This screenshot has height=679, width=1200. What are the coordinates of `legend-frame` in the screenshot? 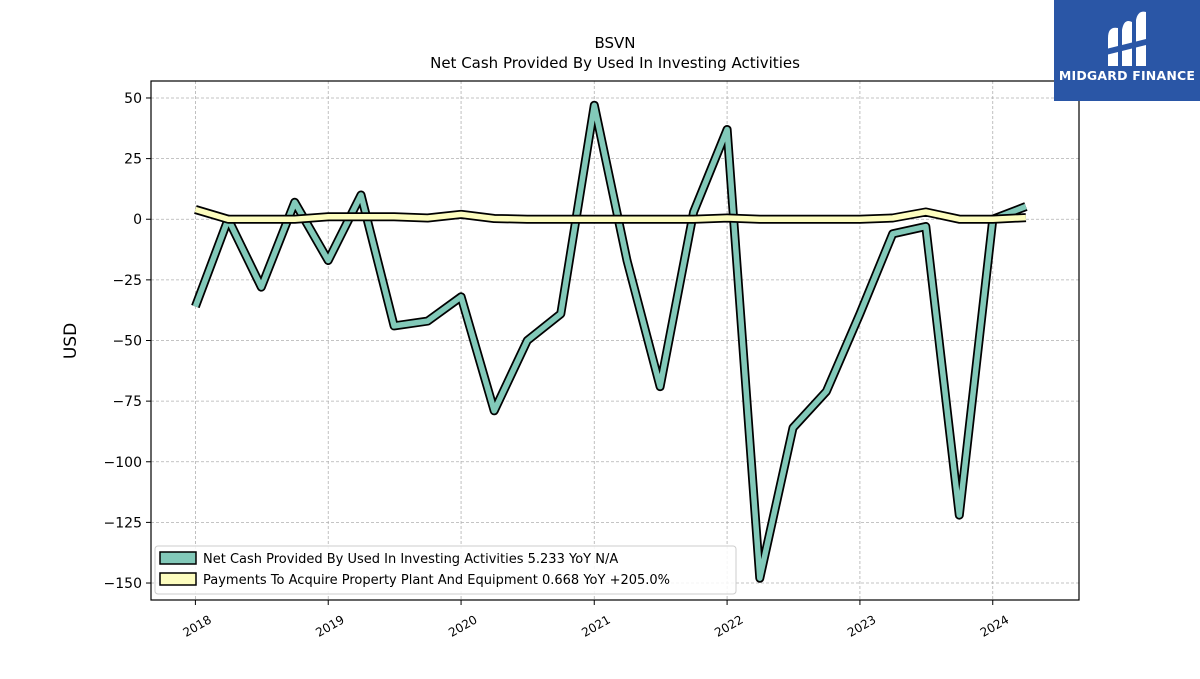 It's located at (445, 570).